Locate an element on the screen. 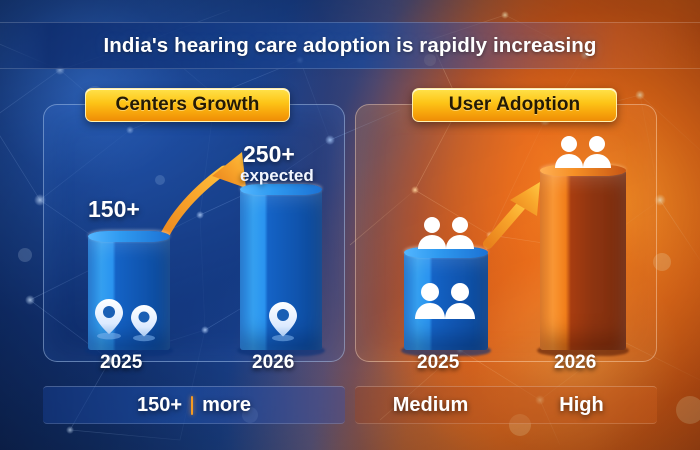  year-label-centers-2026: 2026 is located at coordinates (273, 362).